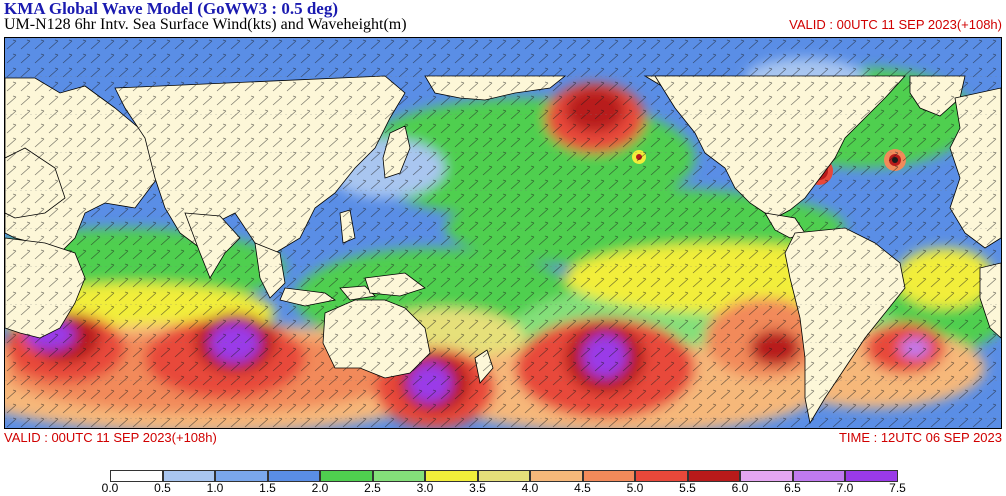  What do you see at coordinates (740, 488) in the screenshot?
I see `colorbar-tick-label: 6.0` at bounding box center [740, 488].